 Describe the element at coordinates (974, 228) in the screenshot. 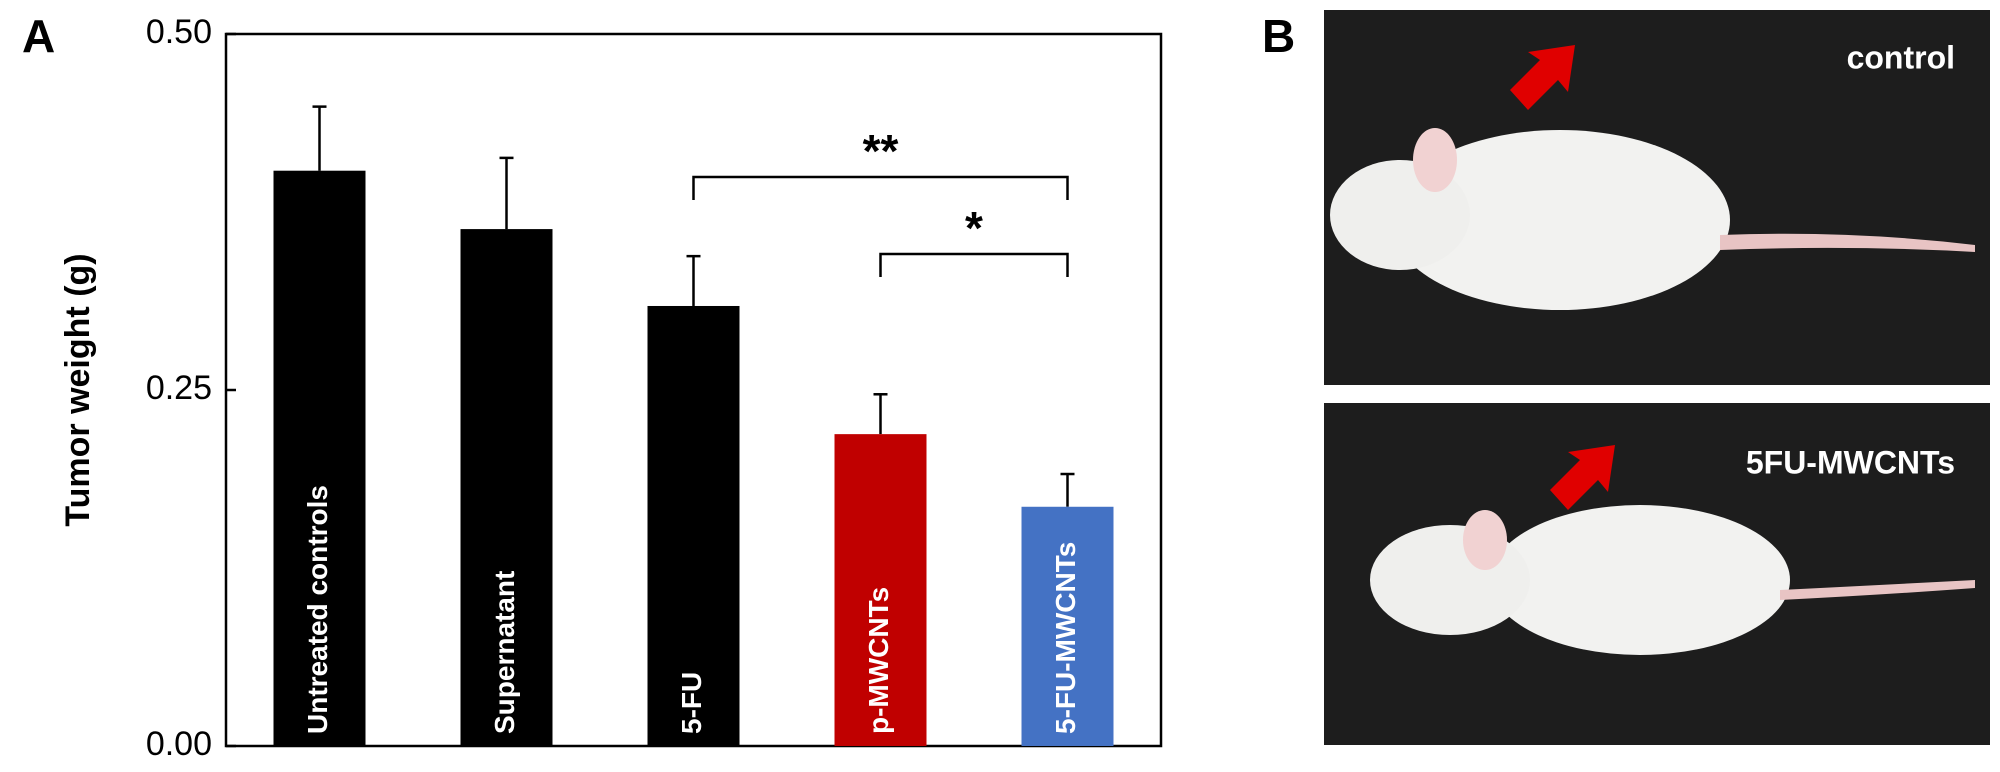

I see `significance-label: *` at that location.